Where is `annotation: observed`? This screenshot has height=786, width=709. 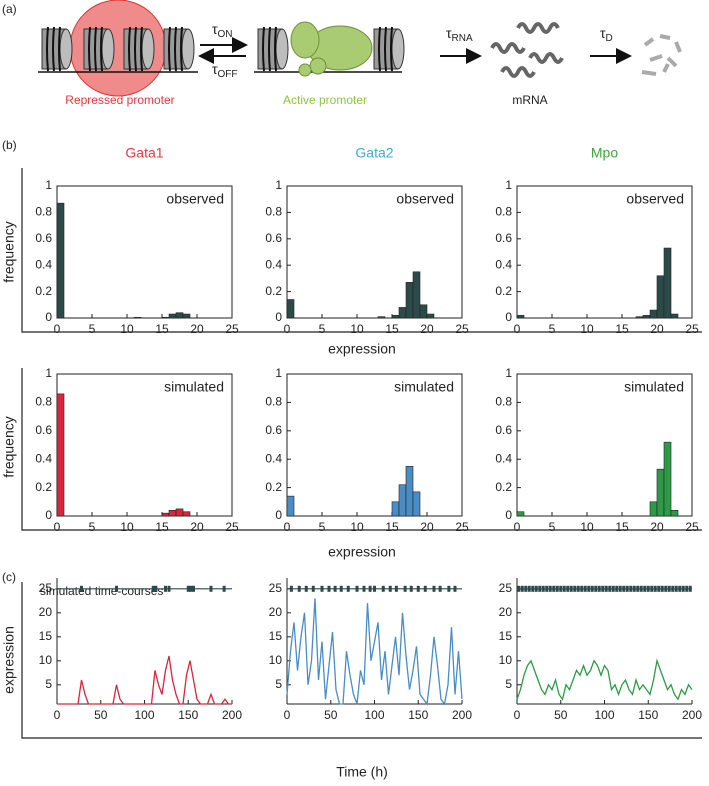
annotation: observed is located at coordinates (425, 199).